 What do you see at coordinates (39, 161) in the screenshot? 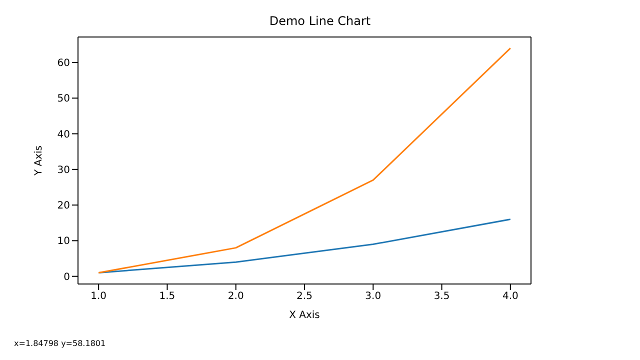
I see `y-axis-title: Y Axis` at bounding box center [39, 161].